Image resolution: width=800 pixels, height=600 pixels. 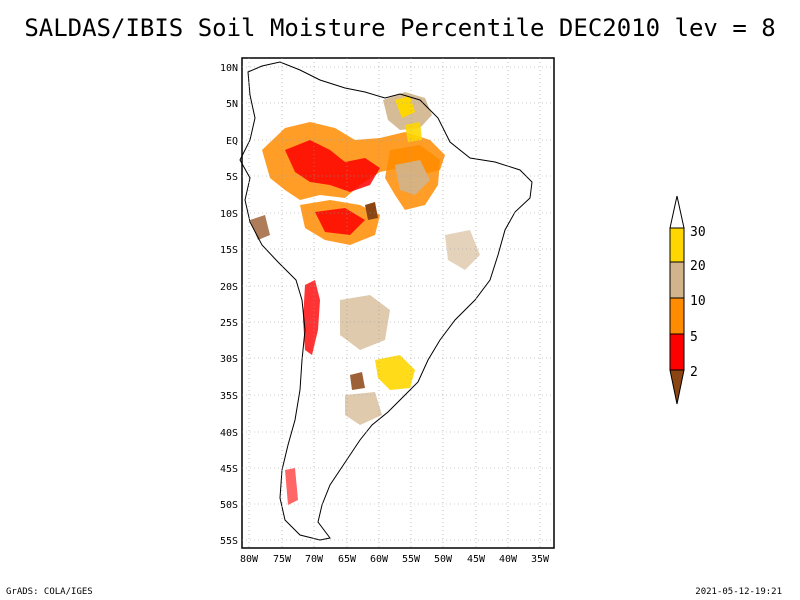 I want to click on lat-tick: 15S, so click(x=229, y=250).